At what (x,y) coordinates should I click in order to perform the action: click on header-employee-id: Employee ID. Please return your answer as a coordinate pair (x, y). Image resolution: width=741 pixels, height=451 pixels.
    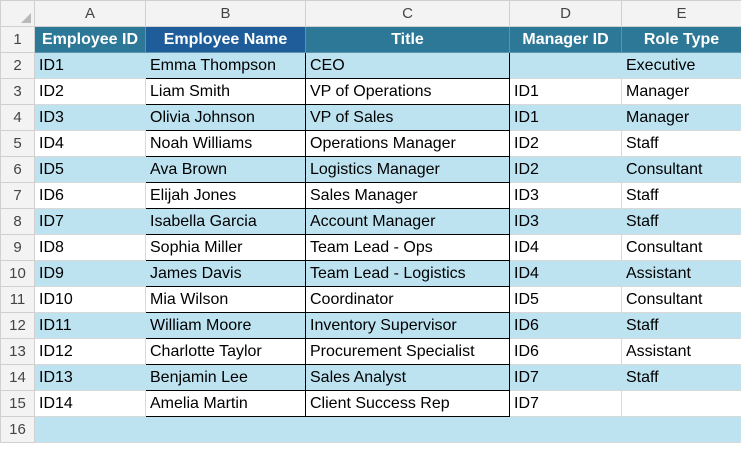
    Looking at the image, I should click on (90, 39).